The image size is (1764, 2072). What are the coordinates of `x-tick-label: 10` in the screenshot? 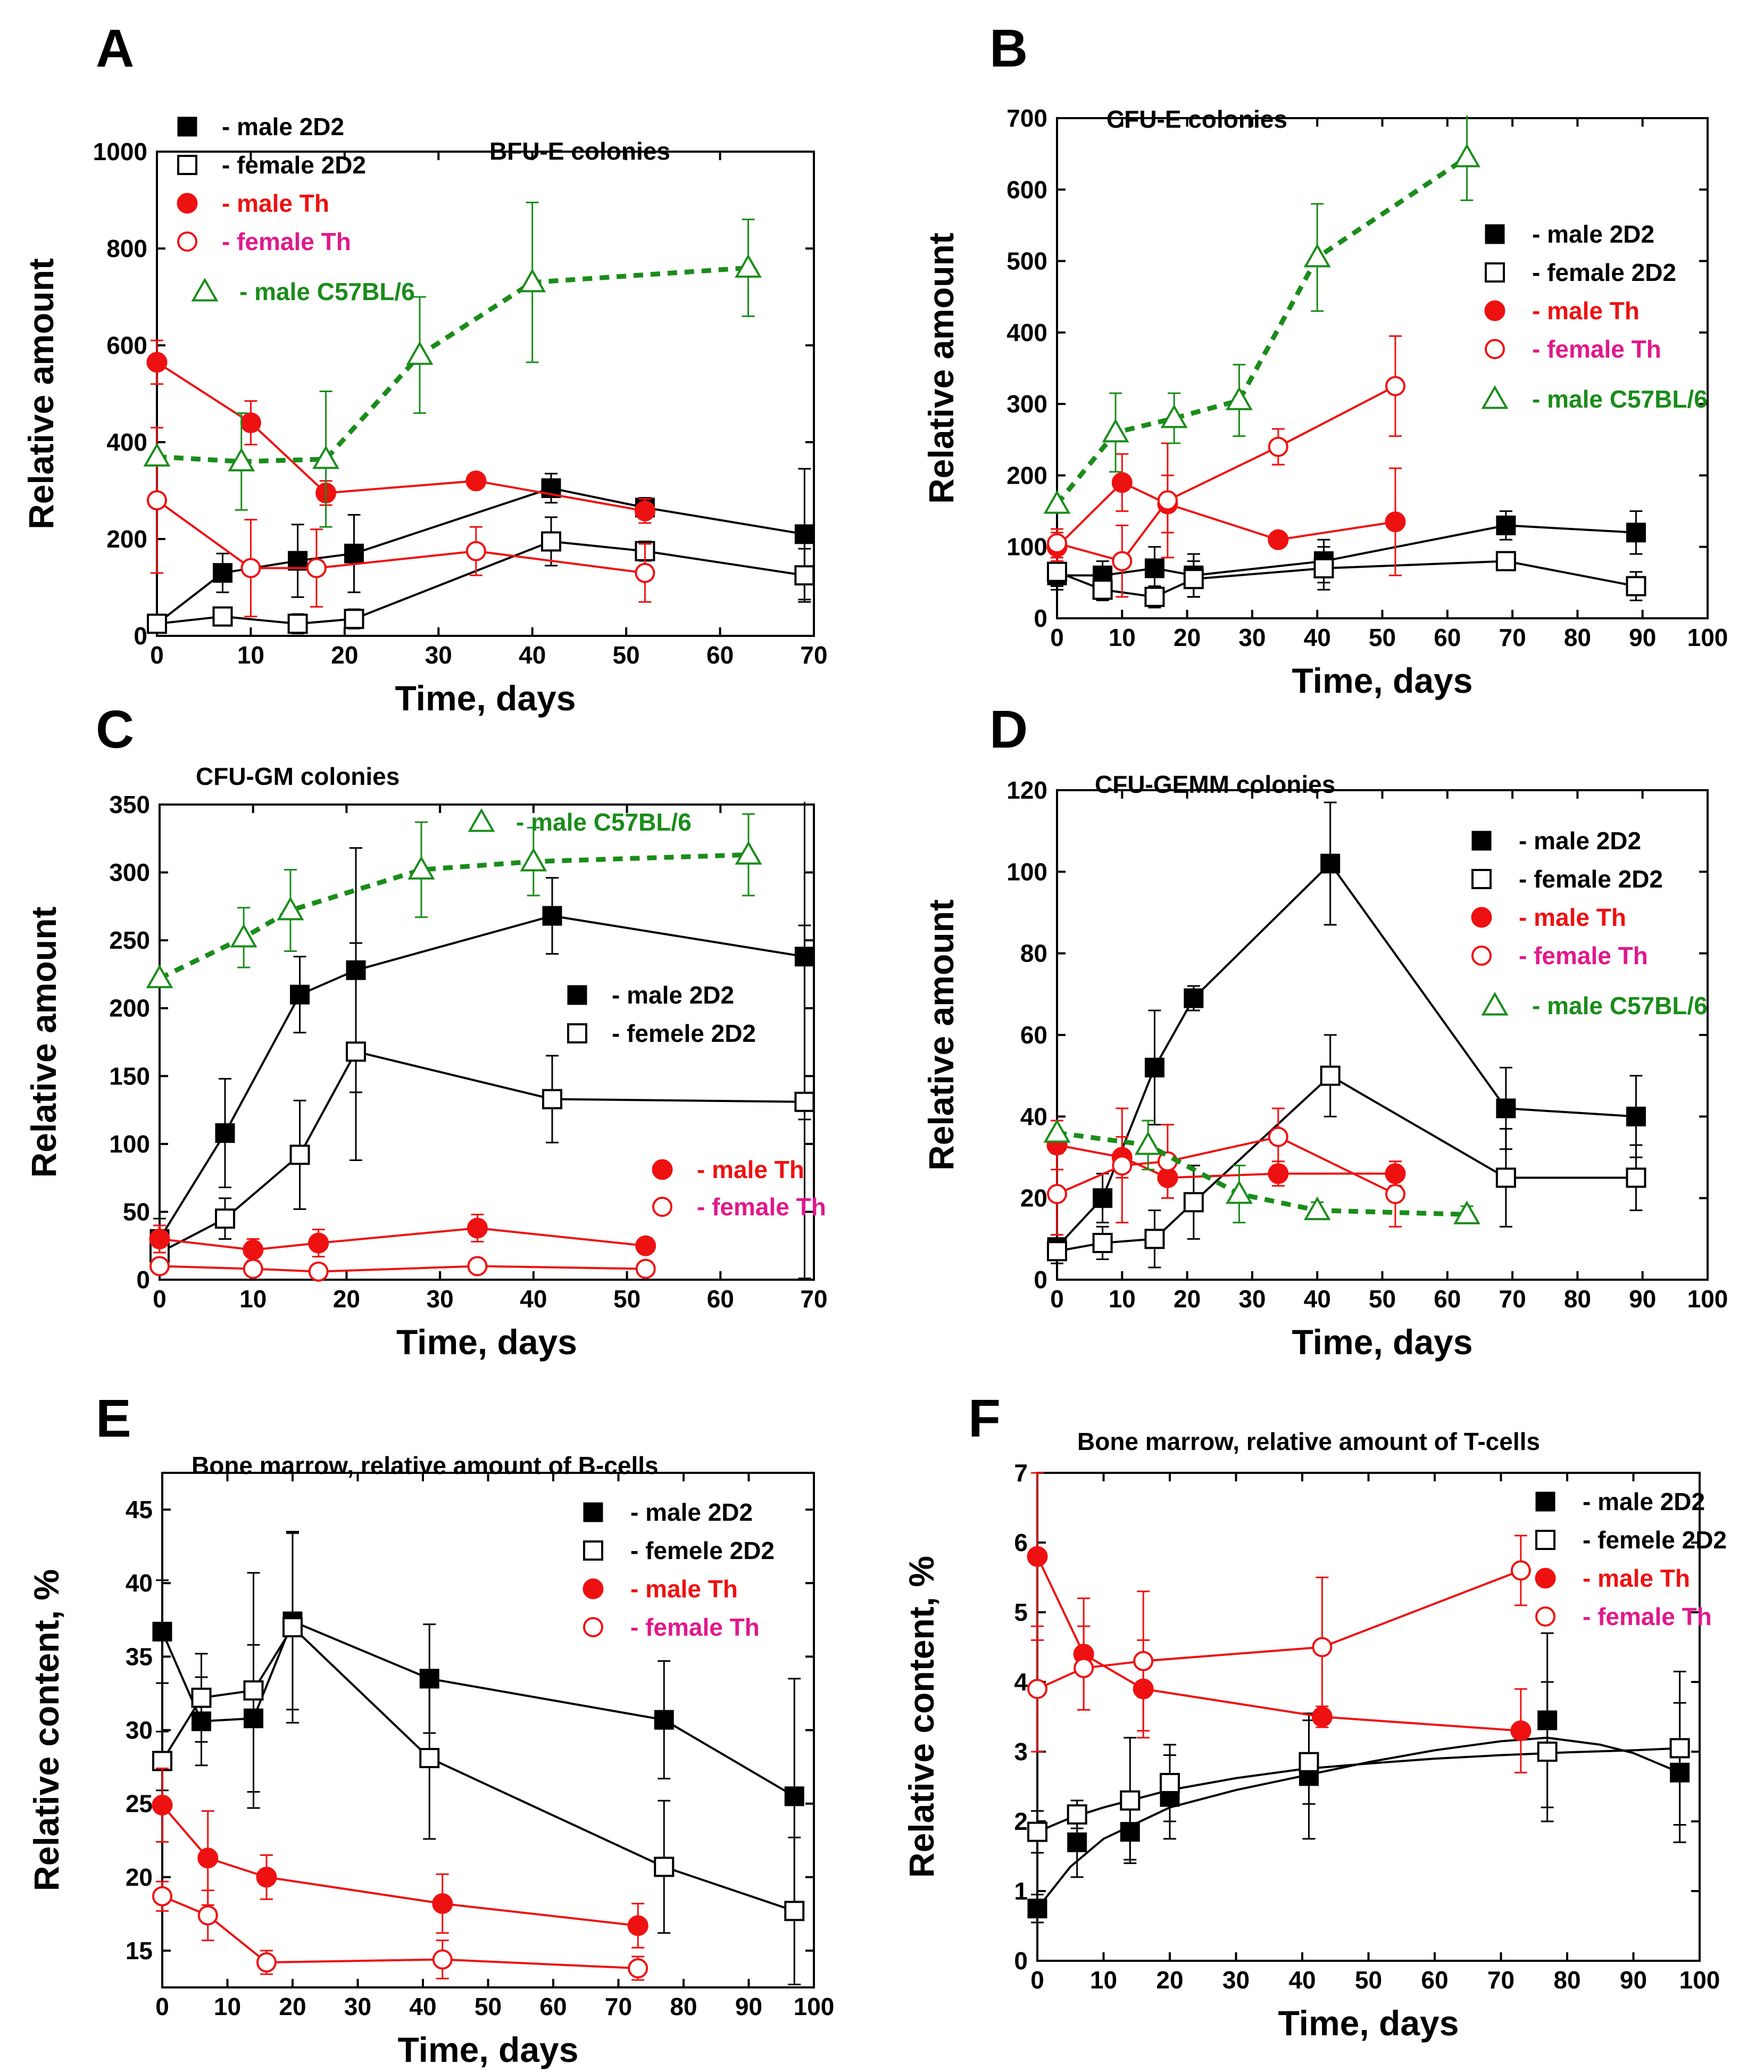 It's located at (251, 655).